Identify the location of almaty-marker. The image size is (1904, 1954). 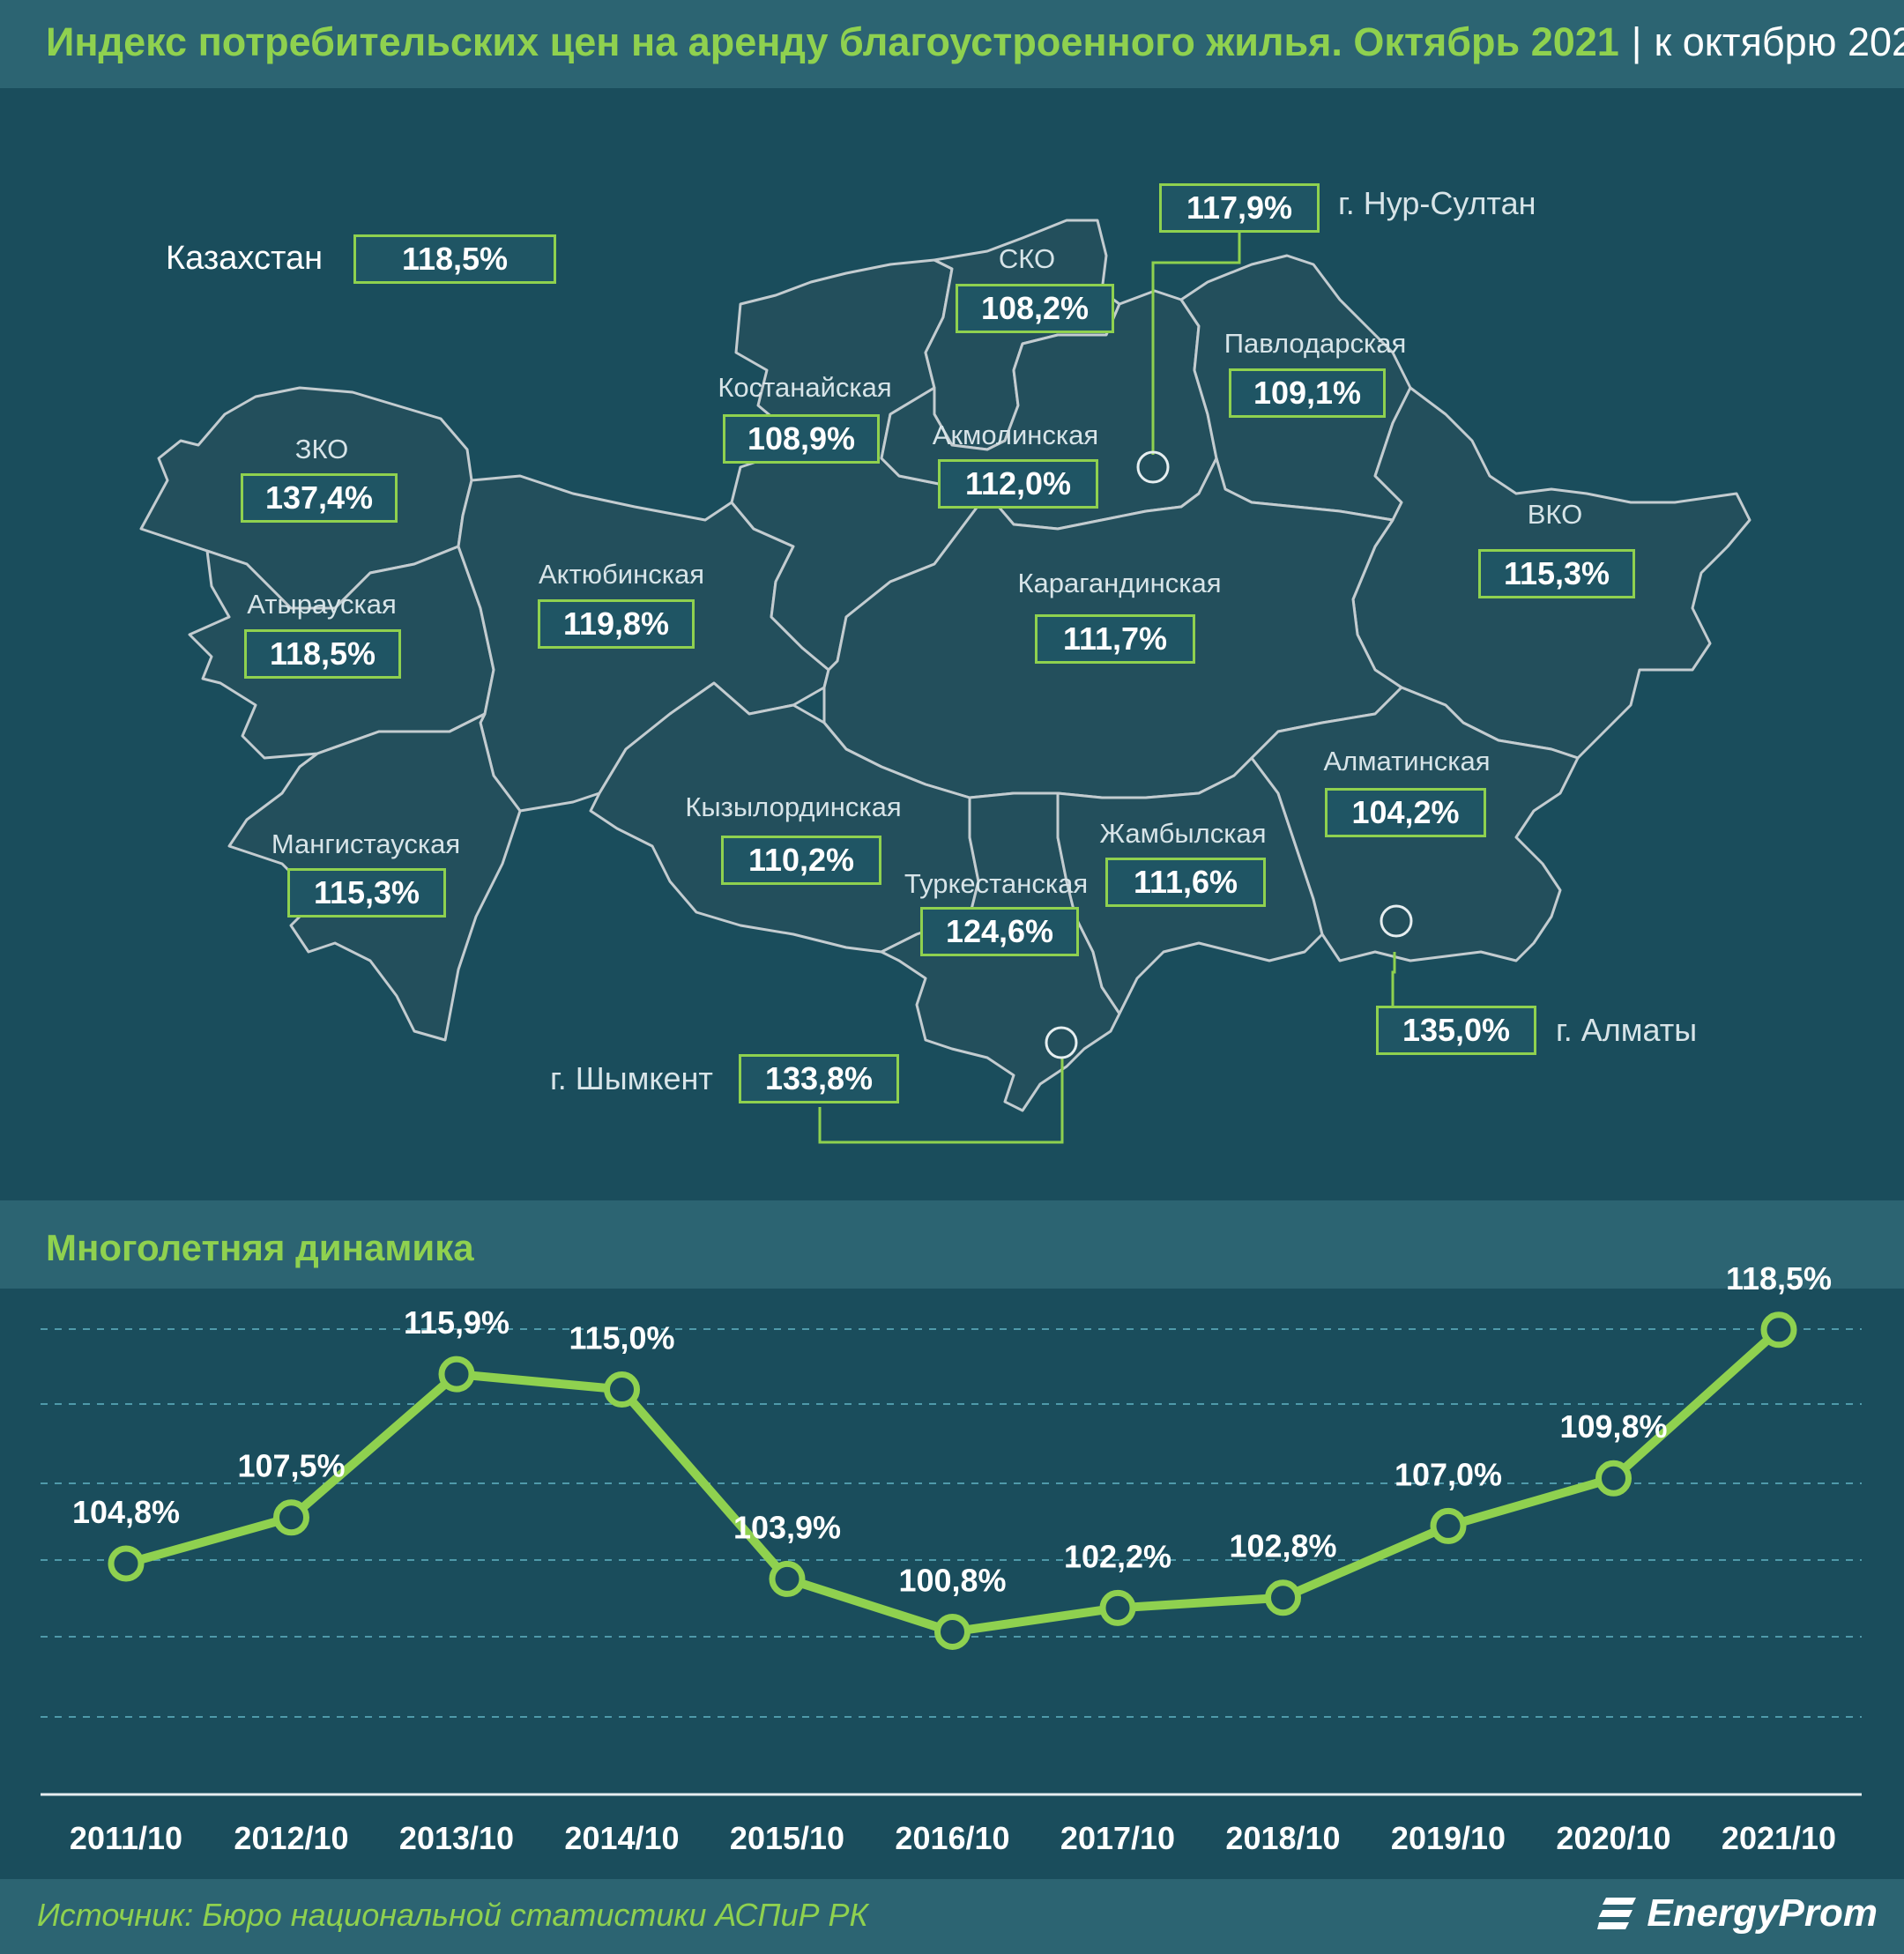
(1396, 921).